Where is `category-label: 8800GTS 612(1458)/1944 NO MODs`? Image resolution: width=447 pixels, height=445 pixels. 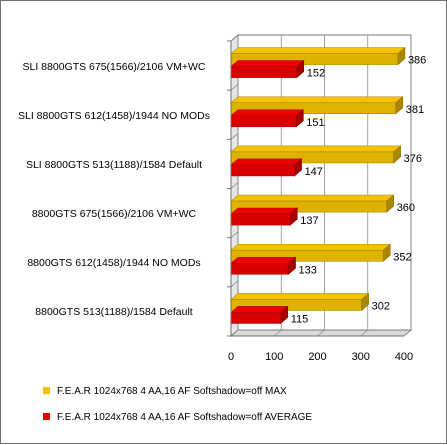 category-label: 8800GTS 612(1458)/1944 NO MODs is located at coordinates (114, 263).